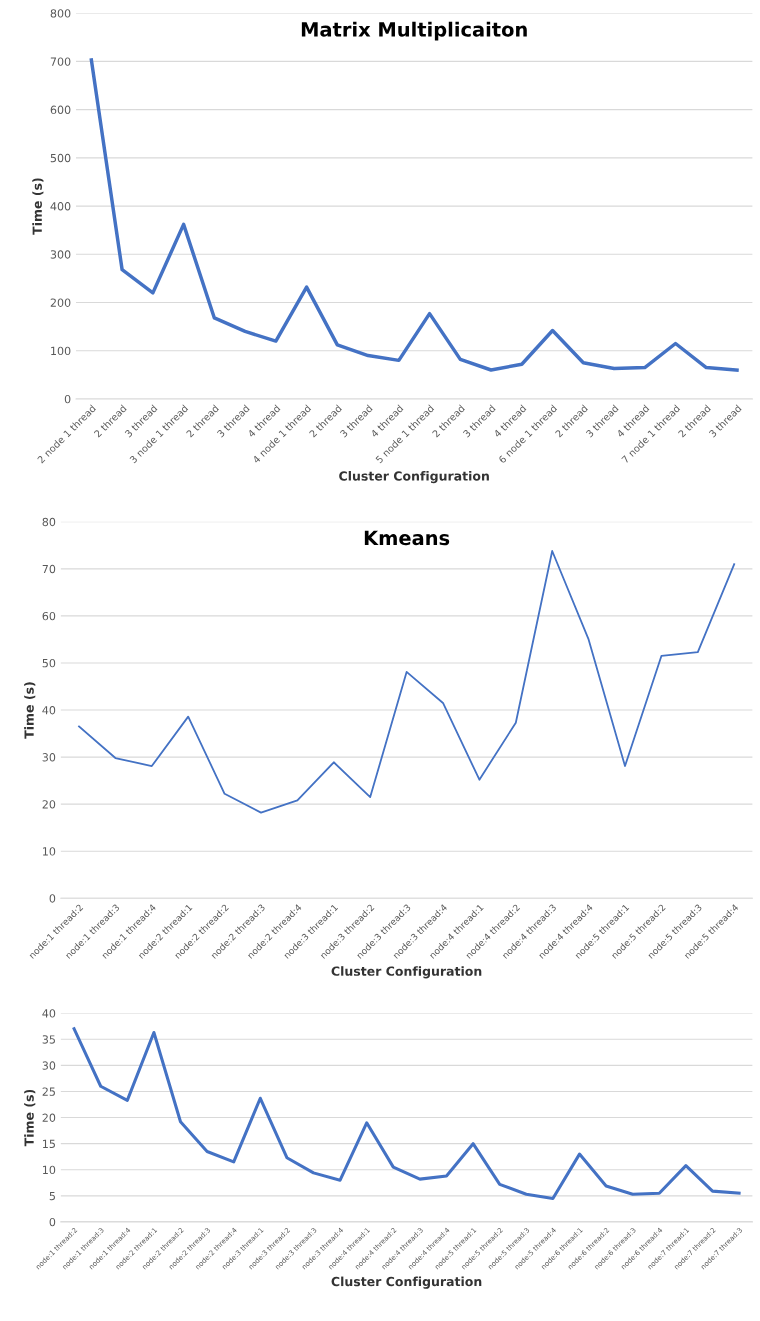 This screenshot has height=1321, width=760. I want to click on y-tick-label: 25, so click(48, 1091).